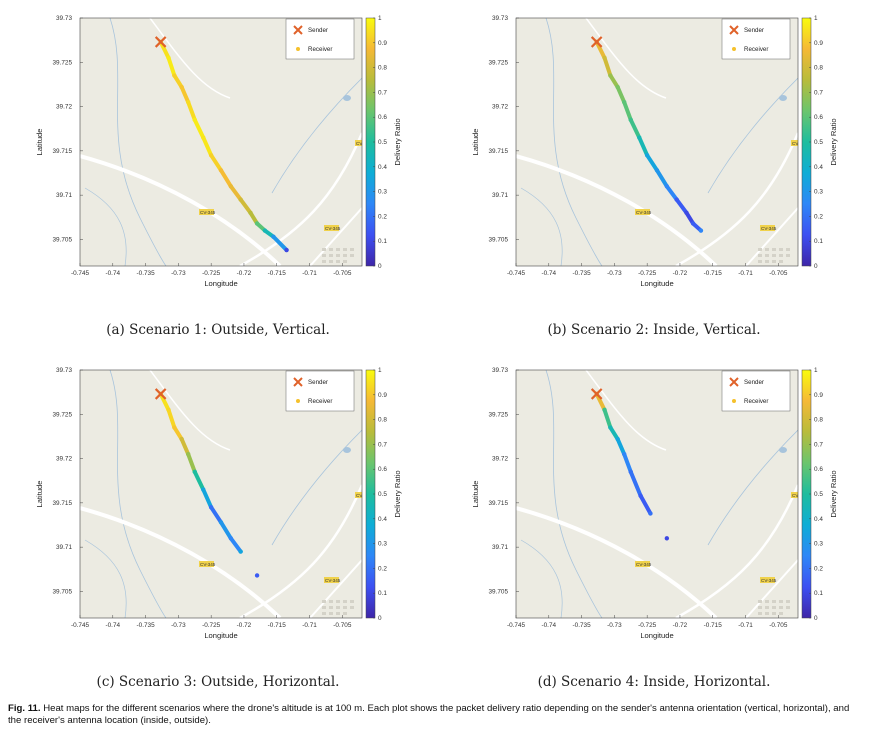 Image resolution: width=872 pixels, height=736 pixels. I want to click on map-background, so click(657, 142).